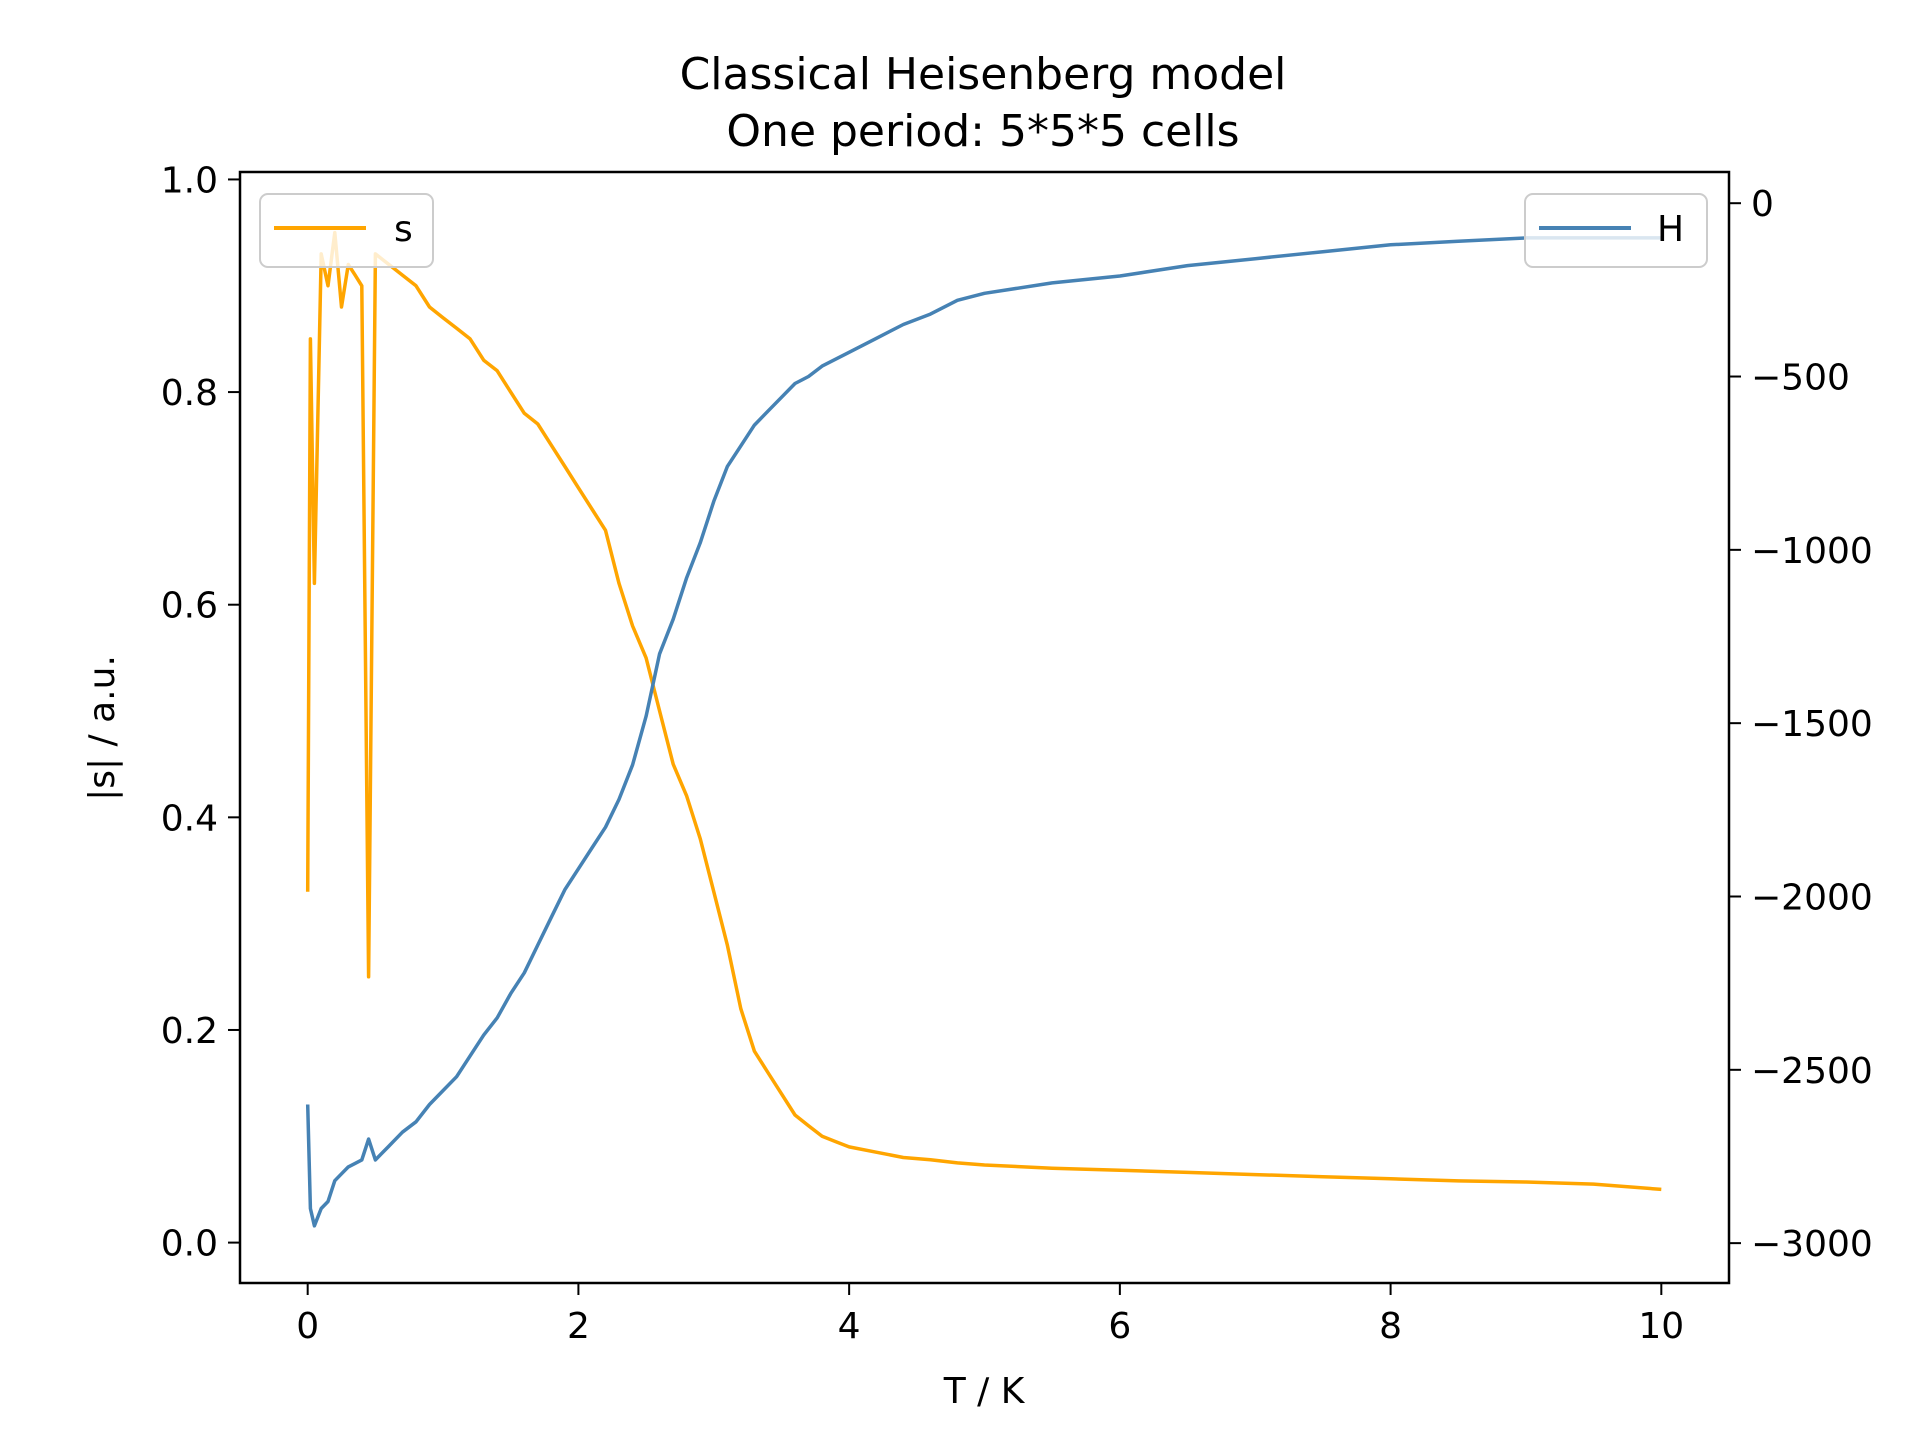  I want to click on y-right-tick-label: −1000, so click(1812, 551).